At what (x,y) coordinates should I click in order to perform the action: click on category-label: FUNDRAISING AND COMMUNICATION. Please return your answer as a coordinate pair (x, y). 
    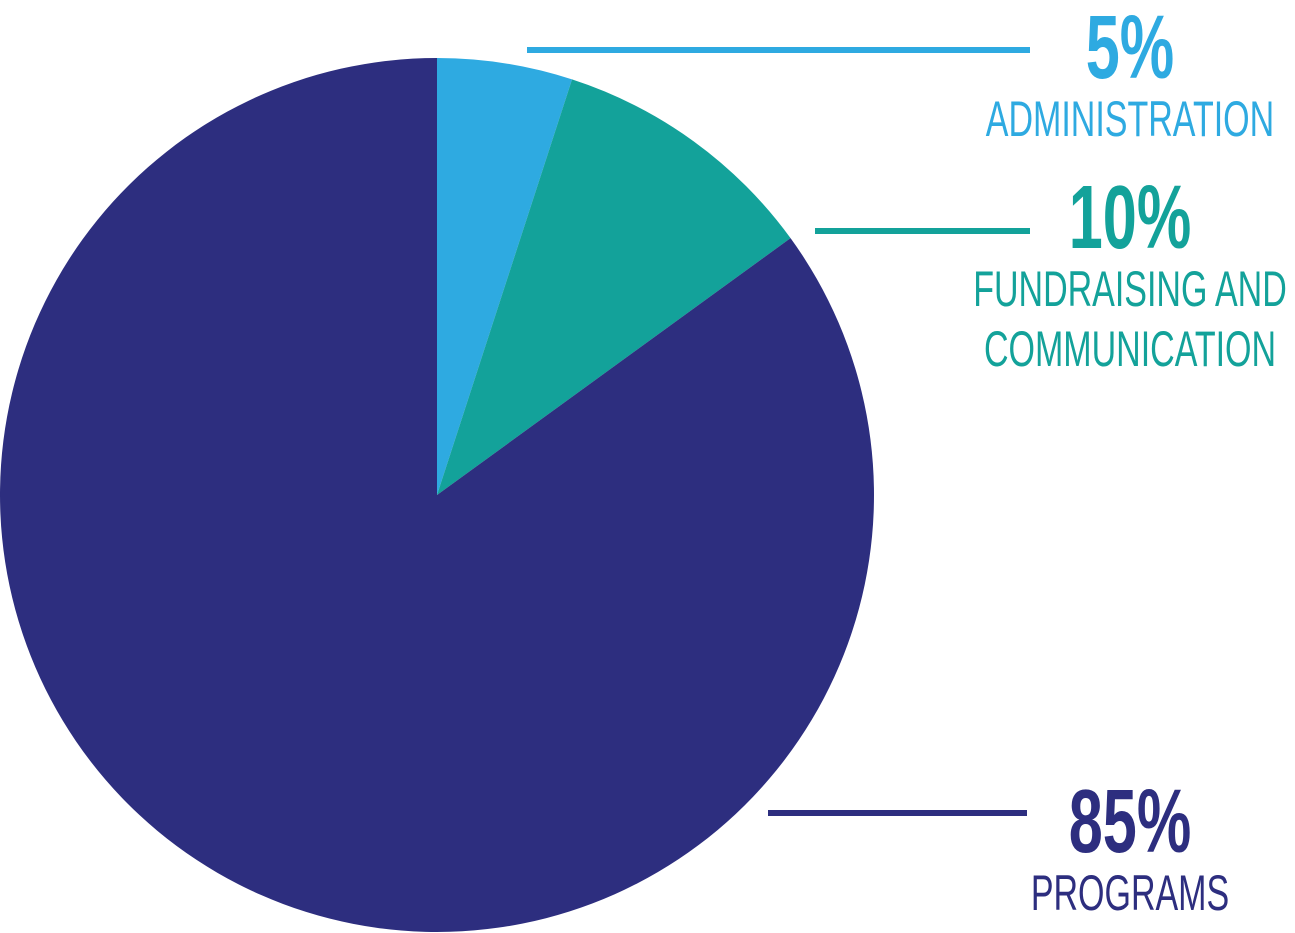
    Looking at the image, I should click on (1130, 319).